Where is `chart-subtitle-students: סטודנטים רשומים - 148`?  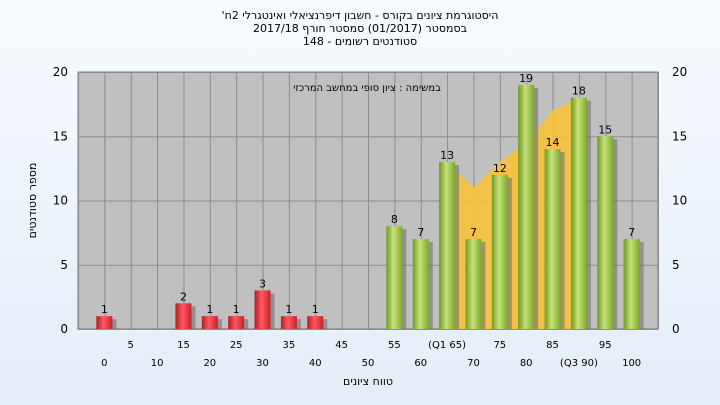
chart-subtitle-students: סטודנטים רשומים - 148 is located at coordinates (360, 41).